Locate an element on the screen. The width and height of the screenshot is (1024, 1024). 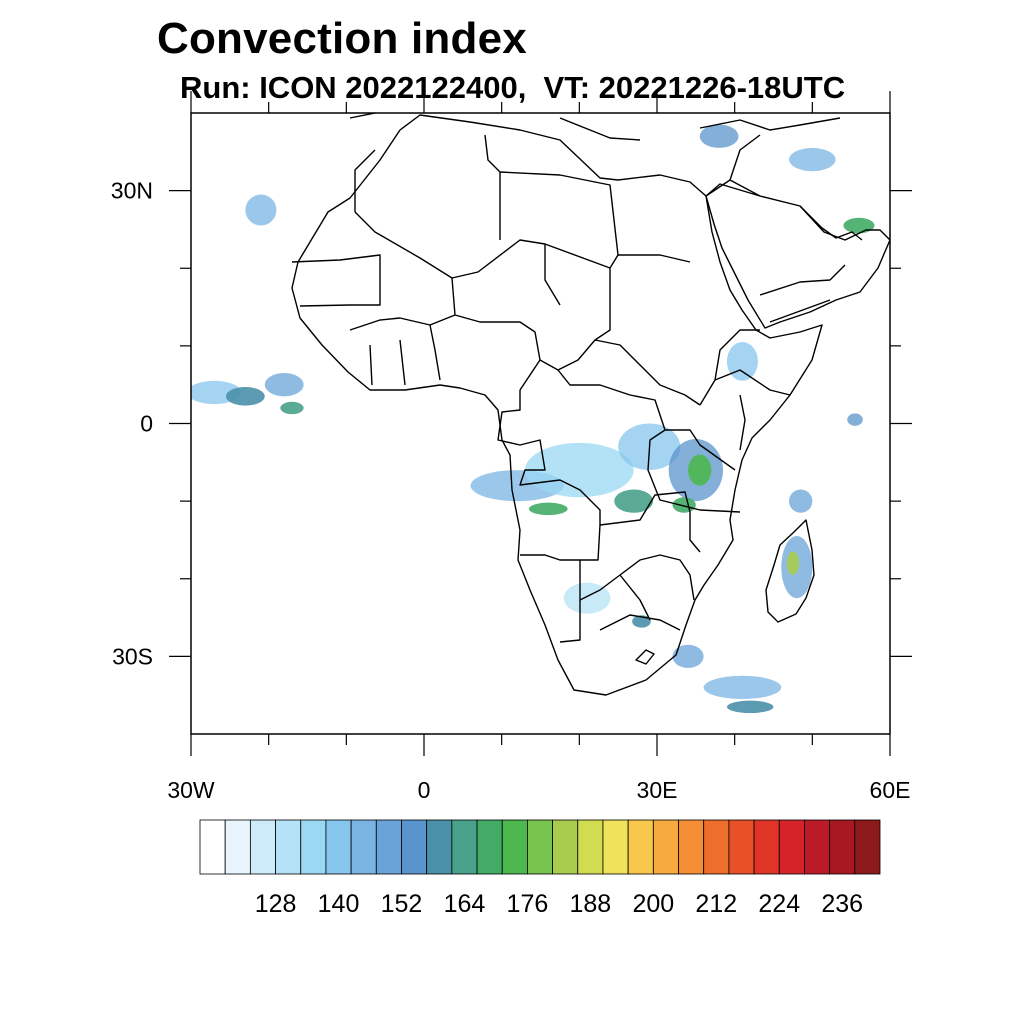
border-north-africa is located at coordinates (522, 252).